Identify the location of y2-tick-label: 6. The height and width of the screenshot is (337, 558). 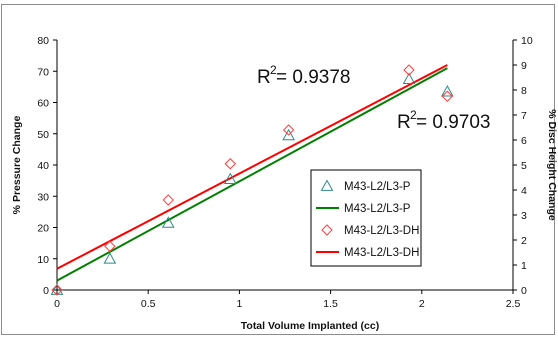
(524, 141).